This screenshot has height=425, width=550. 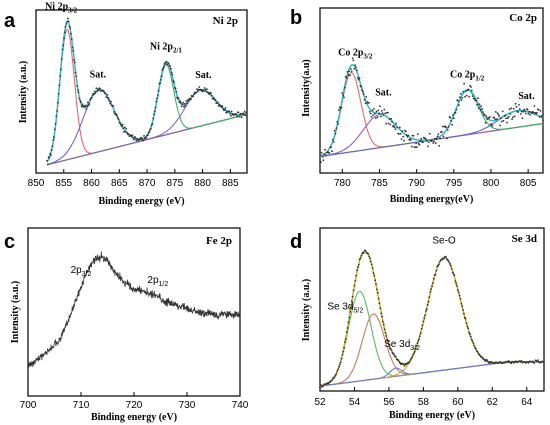 I want to click on panel-b-x-ticks: 780 785 790 795 800 805, so click(x=435, y=179).